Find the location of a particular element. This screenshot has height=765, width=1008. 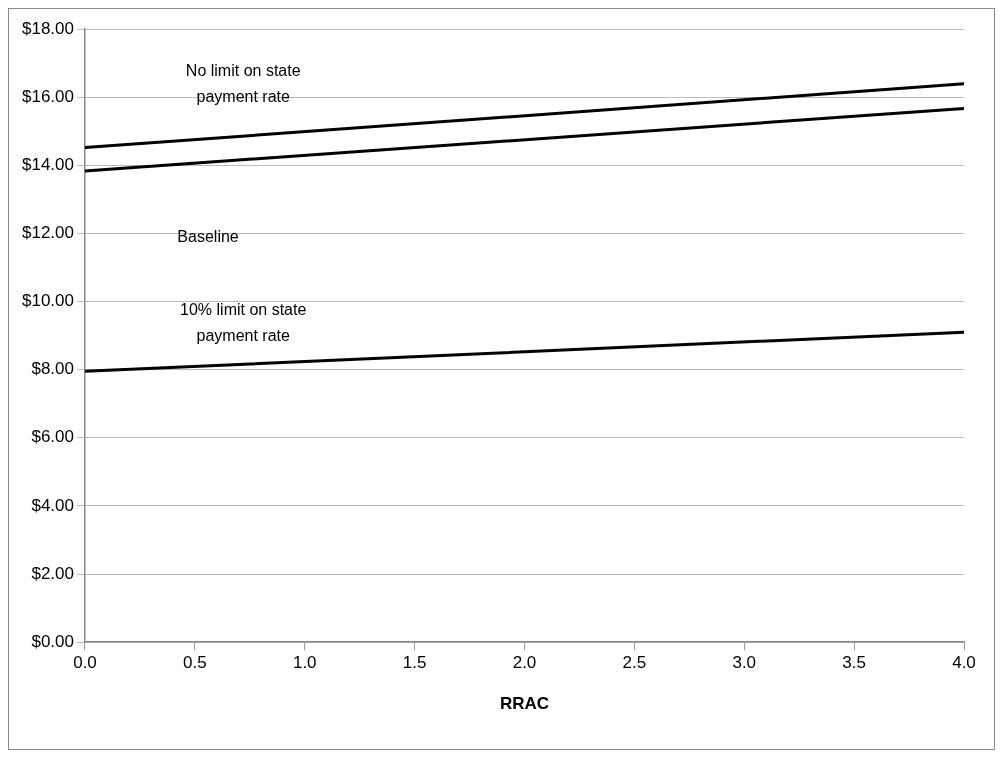

y-tick-label: $16.00 is located at coordinates (48, 96).